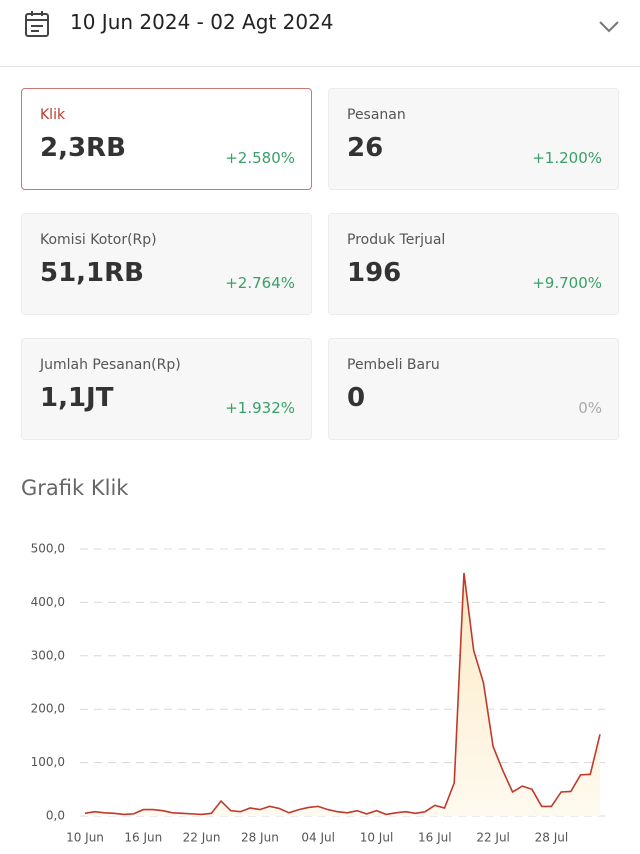 Image resolution: width=640 pixels, height=854 pixels. What do you see at coordinates (260, 838) in the screenshot?
I see `x-tick-label: 28 Jun` at bounding box center [260, 838].